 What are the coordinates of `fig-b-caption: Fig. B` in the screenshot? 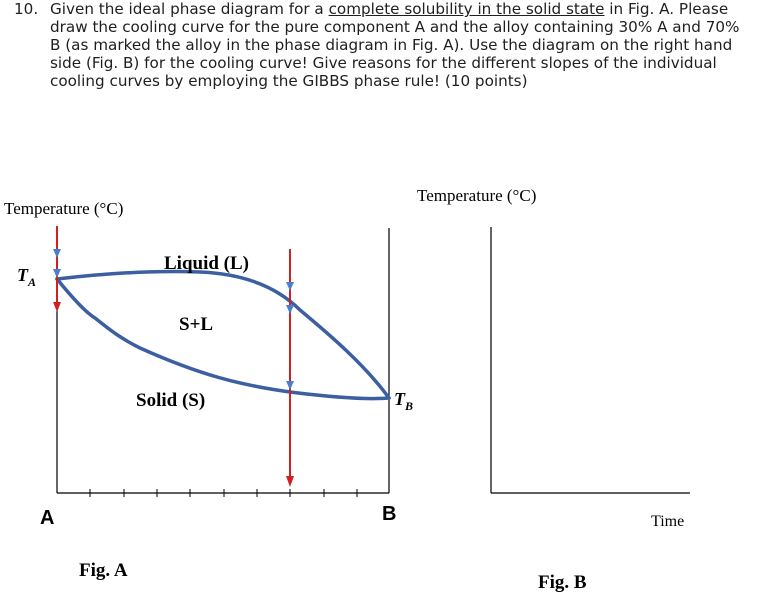 It's located at (562, 582).